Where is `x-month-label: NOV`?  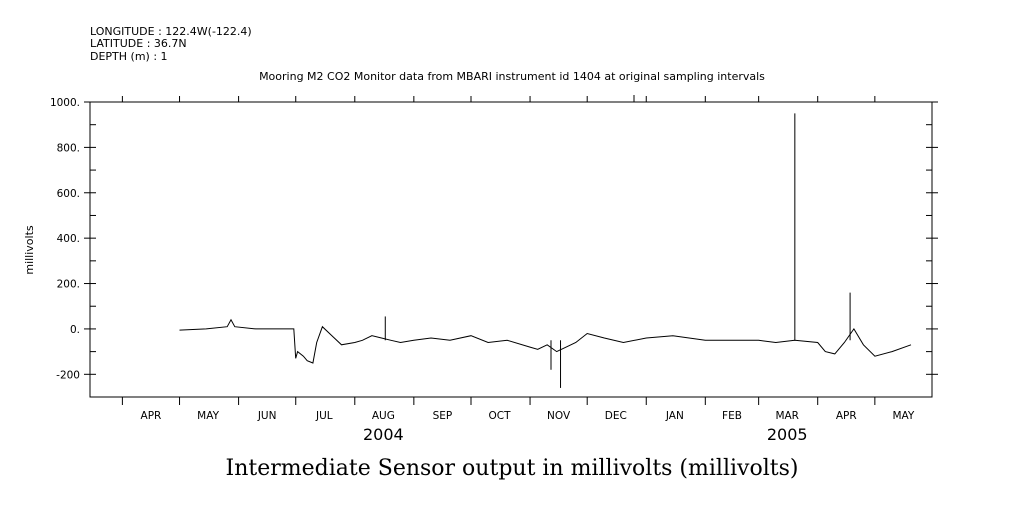 x-month-label: NOV is located at coordinates (559, 416).